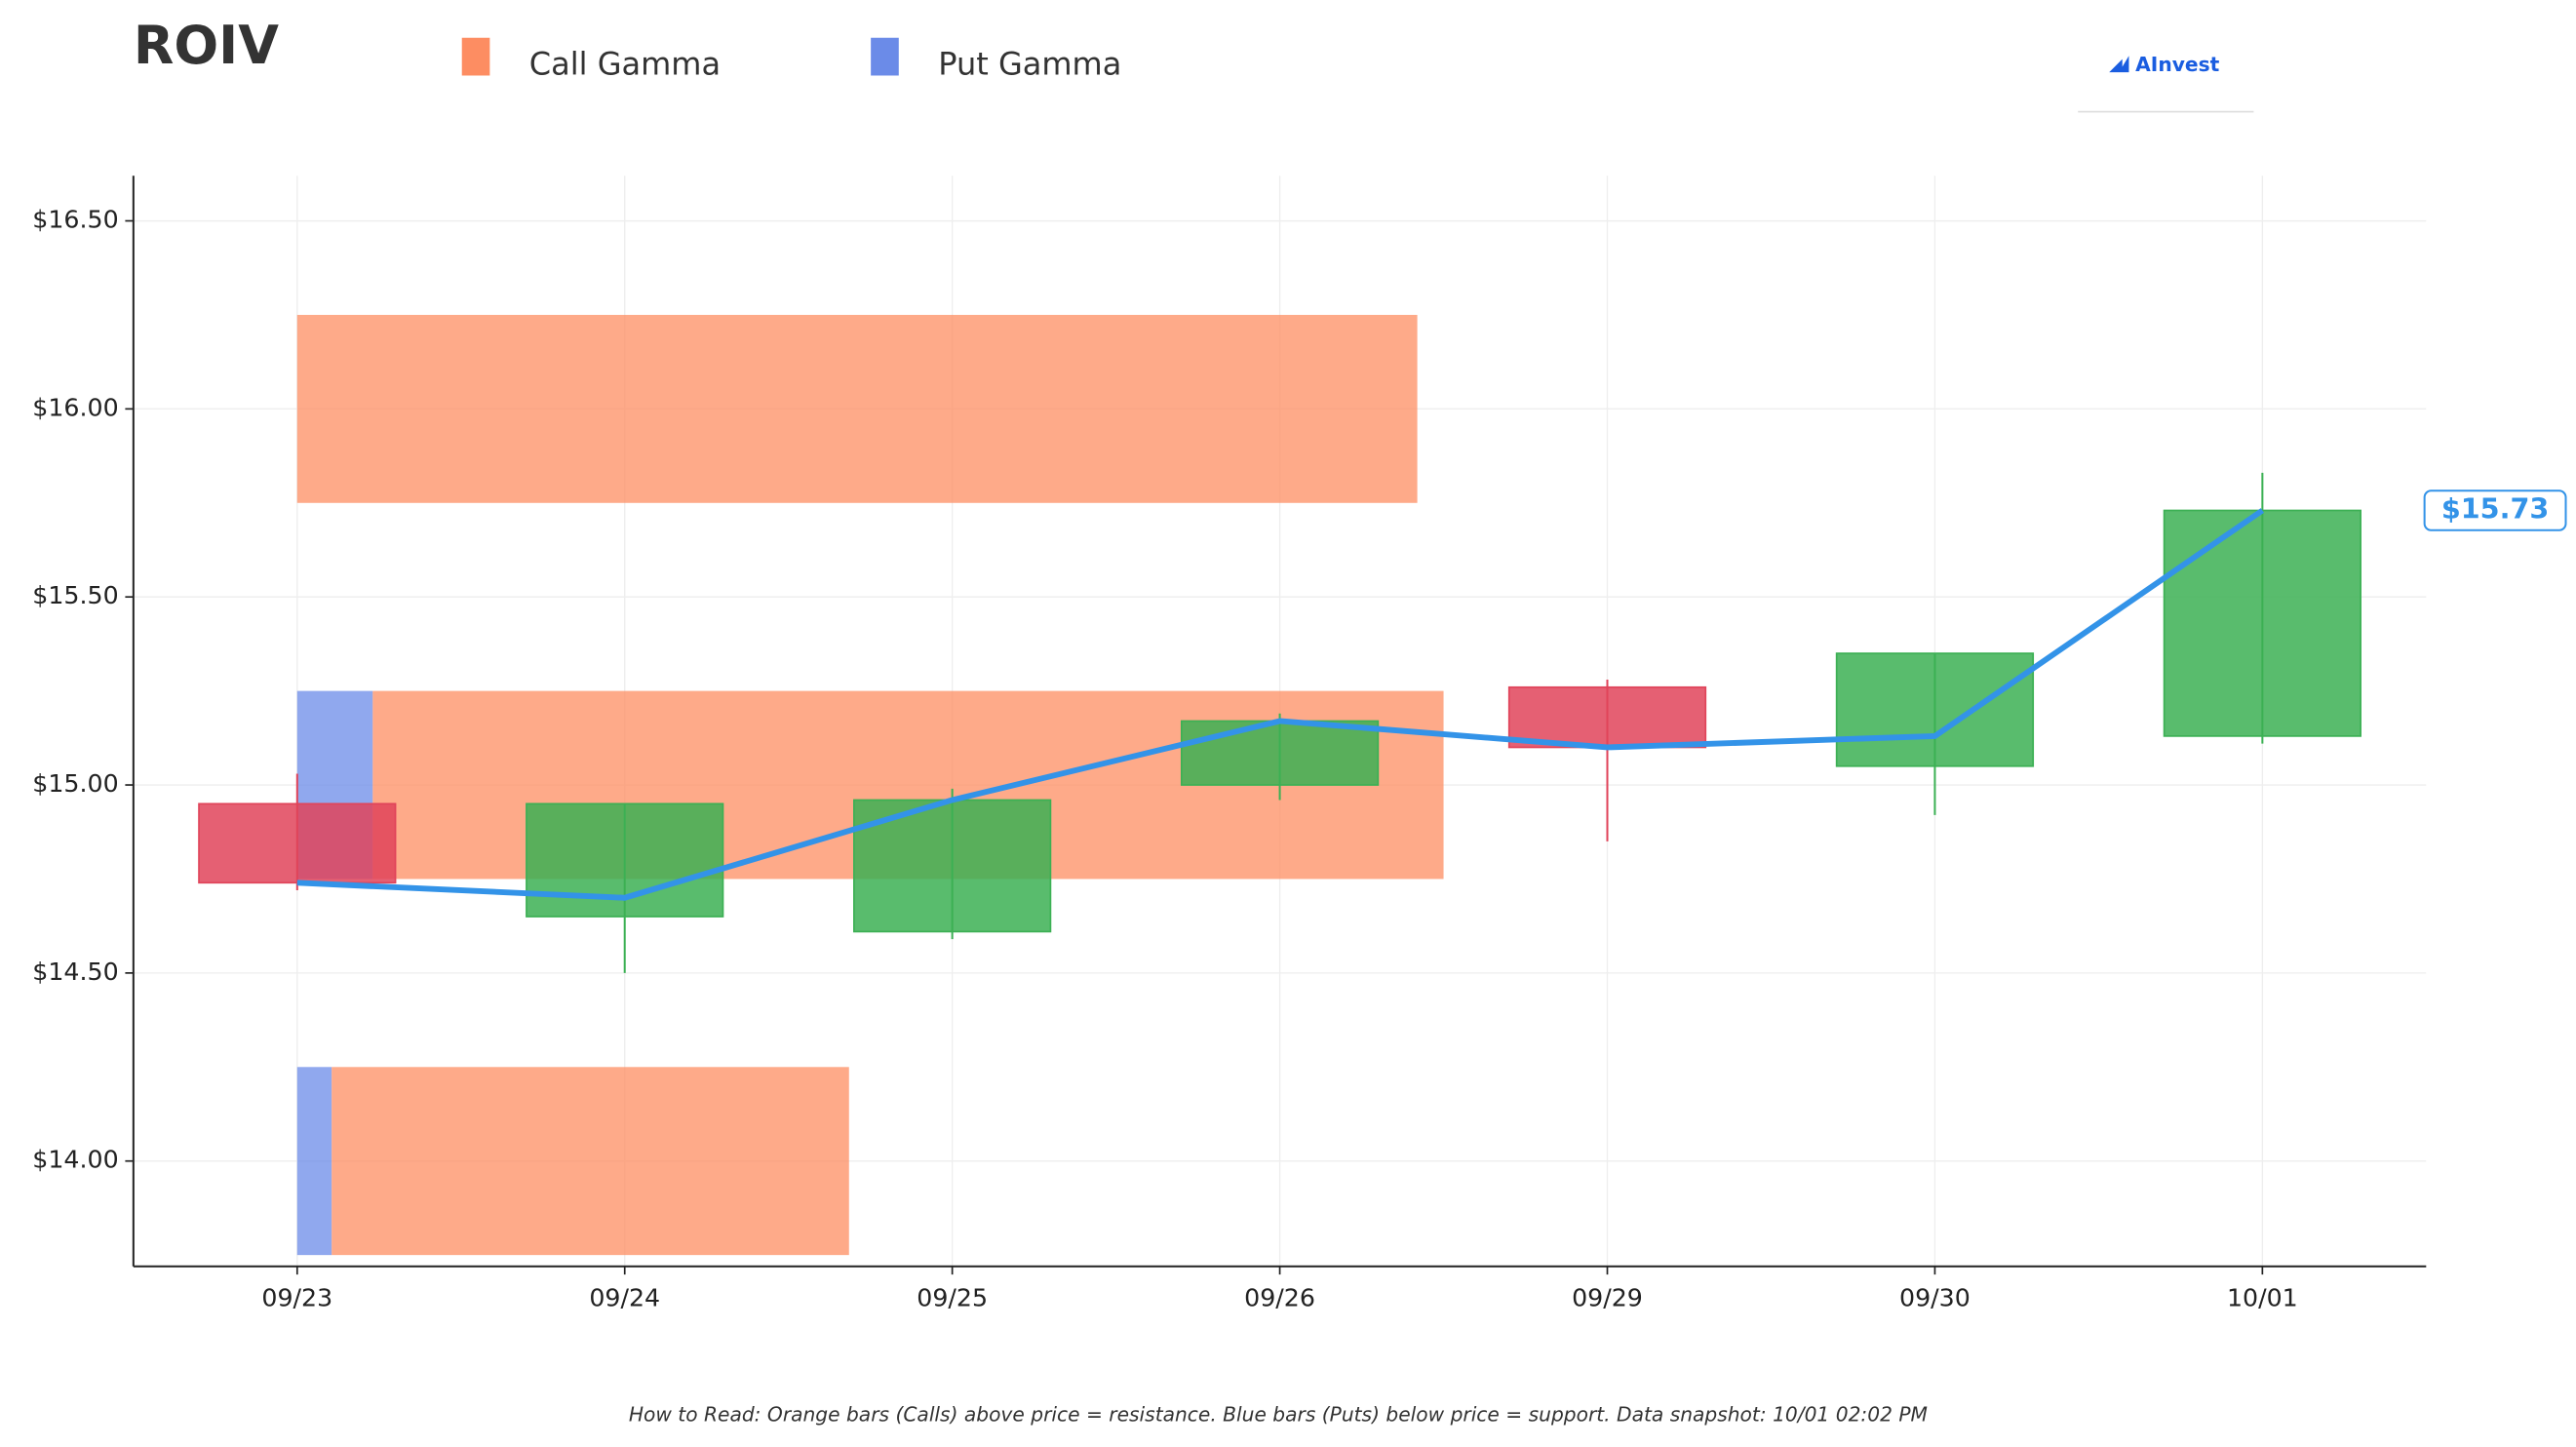  Describe the element at coordinates (2119, 64) in the screenshot. I see `logo-icon` at that location.